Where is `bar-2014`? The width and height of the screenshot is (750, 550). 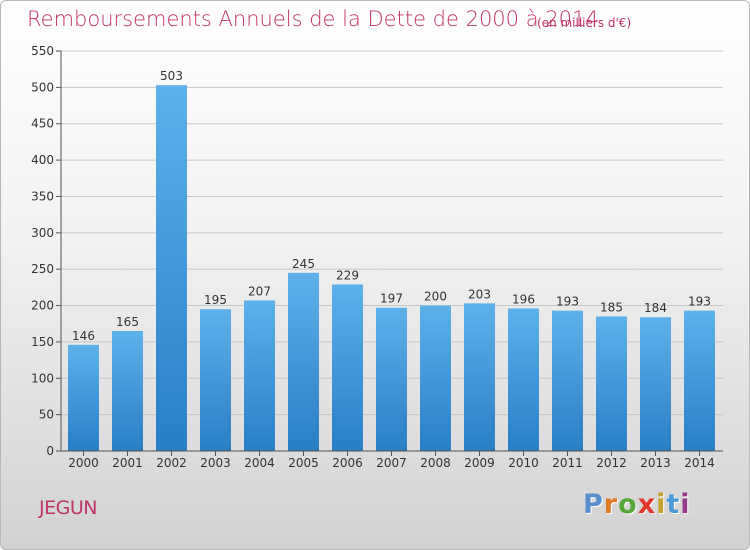 bar-2014 is located at coordinates (699, 380).